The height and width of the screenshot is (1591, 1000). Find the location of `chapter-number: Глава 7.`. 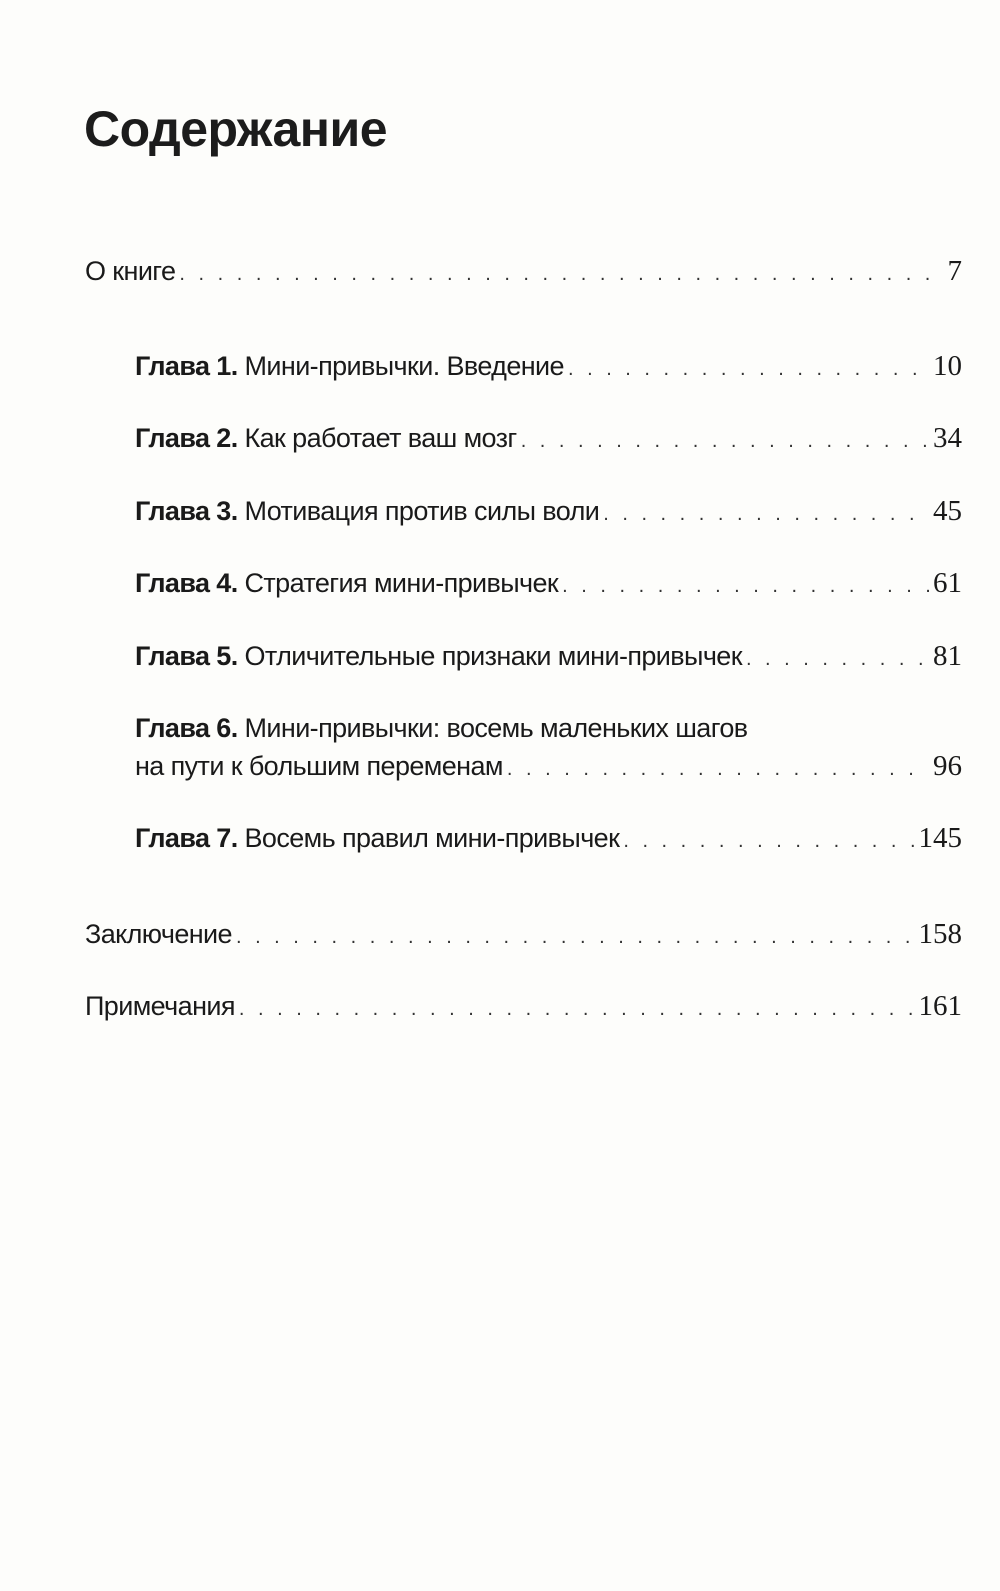

chapter-number: Глава 7. is located at coordinates (186, 838).